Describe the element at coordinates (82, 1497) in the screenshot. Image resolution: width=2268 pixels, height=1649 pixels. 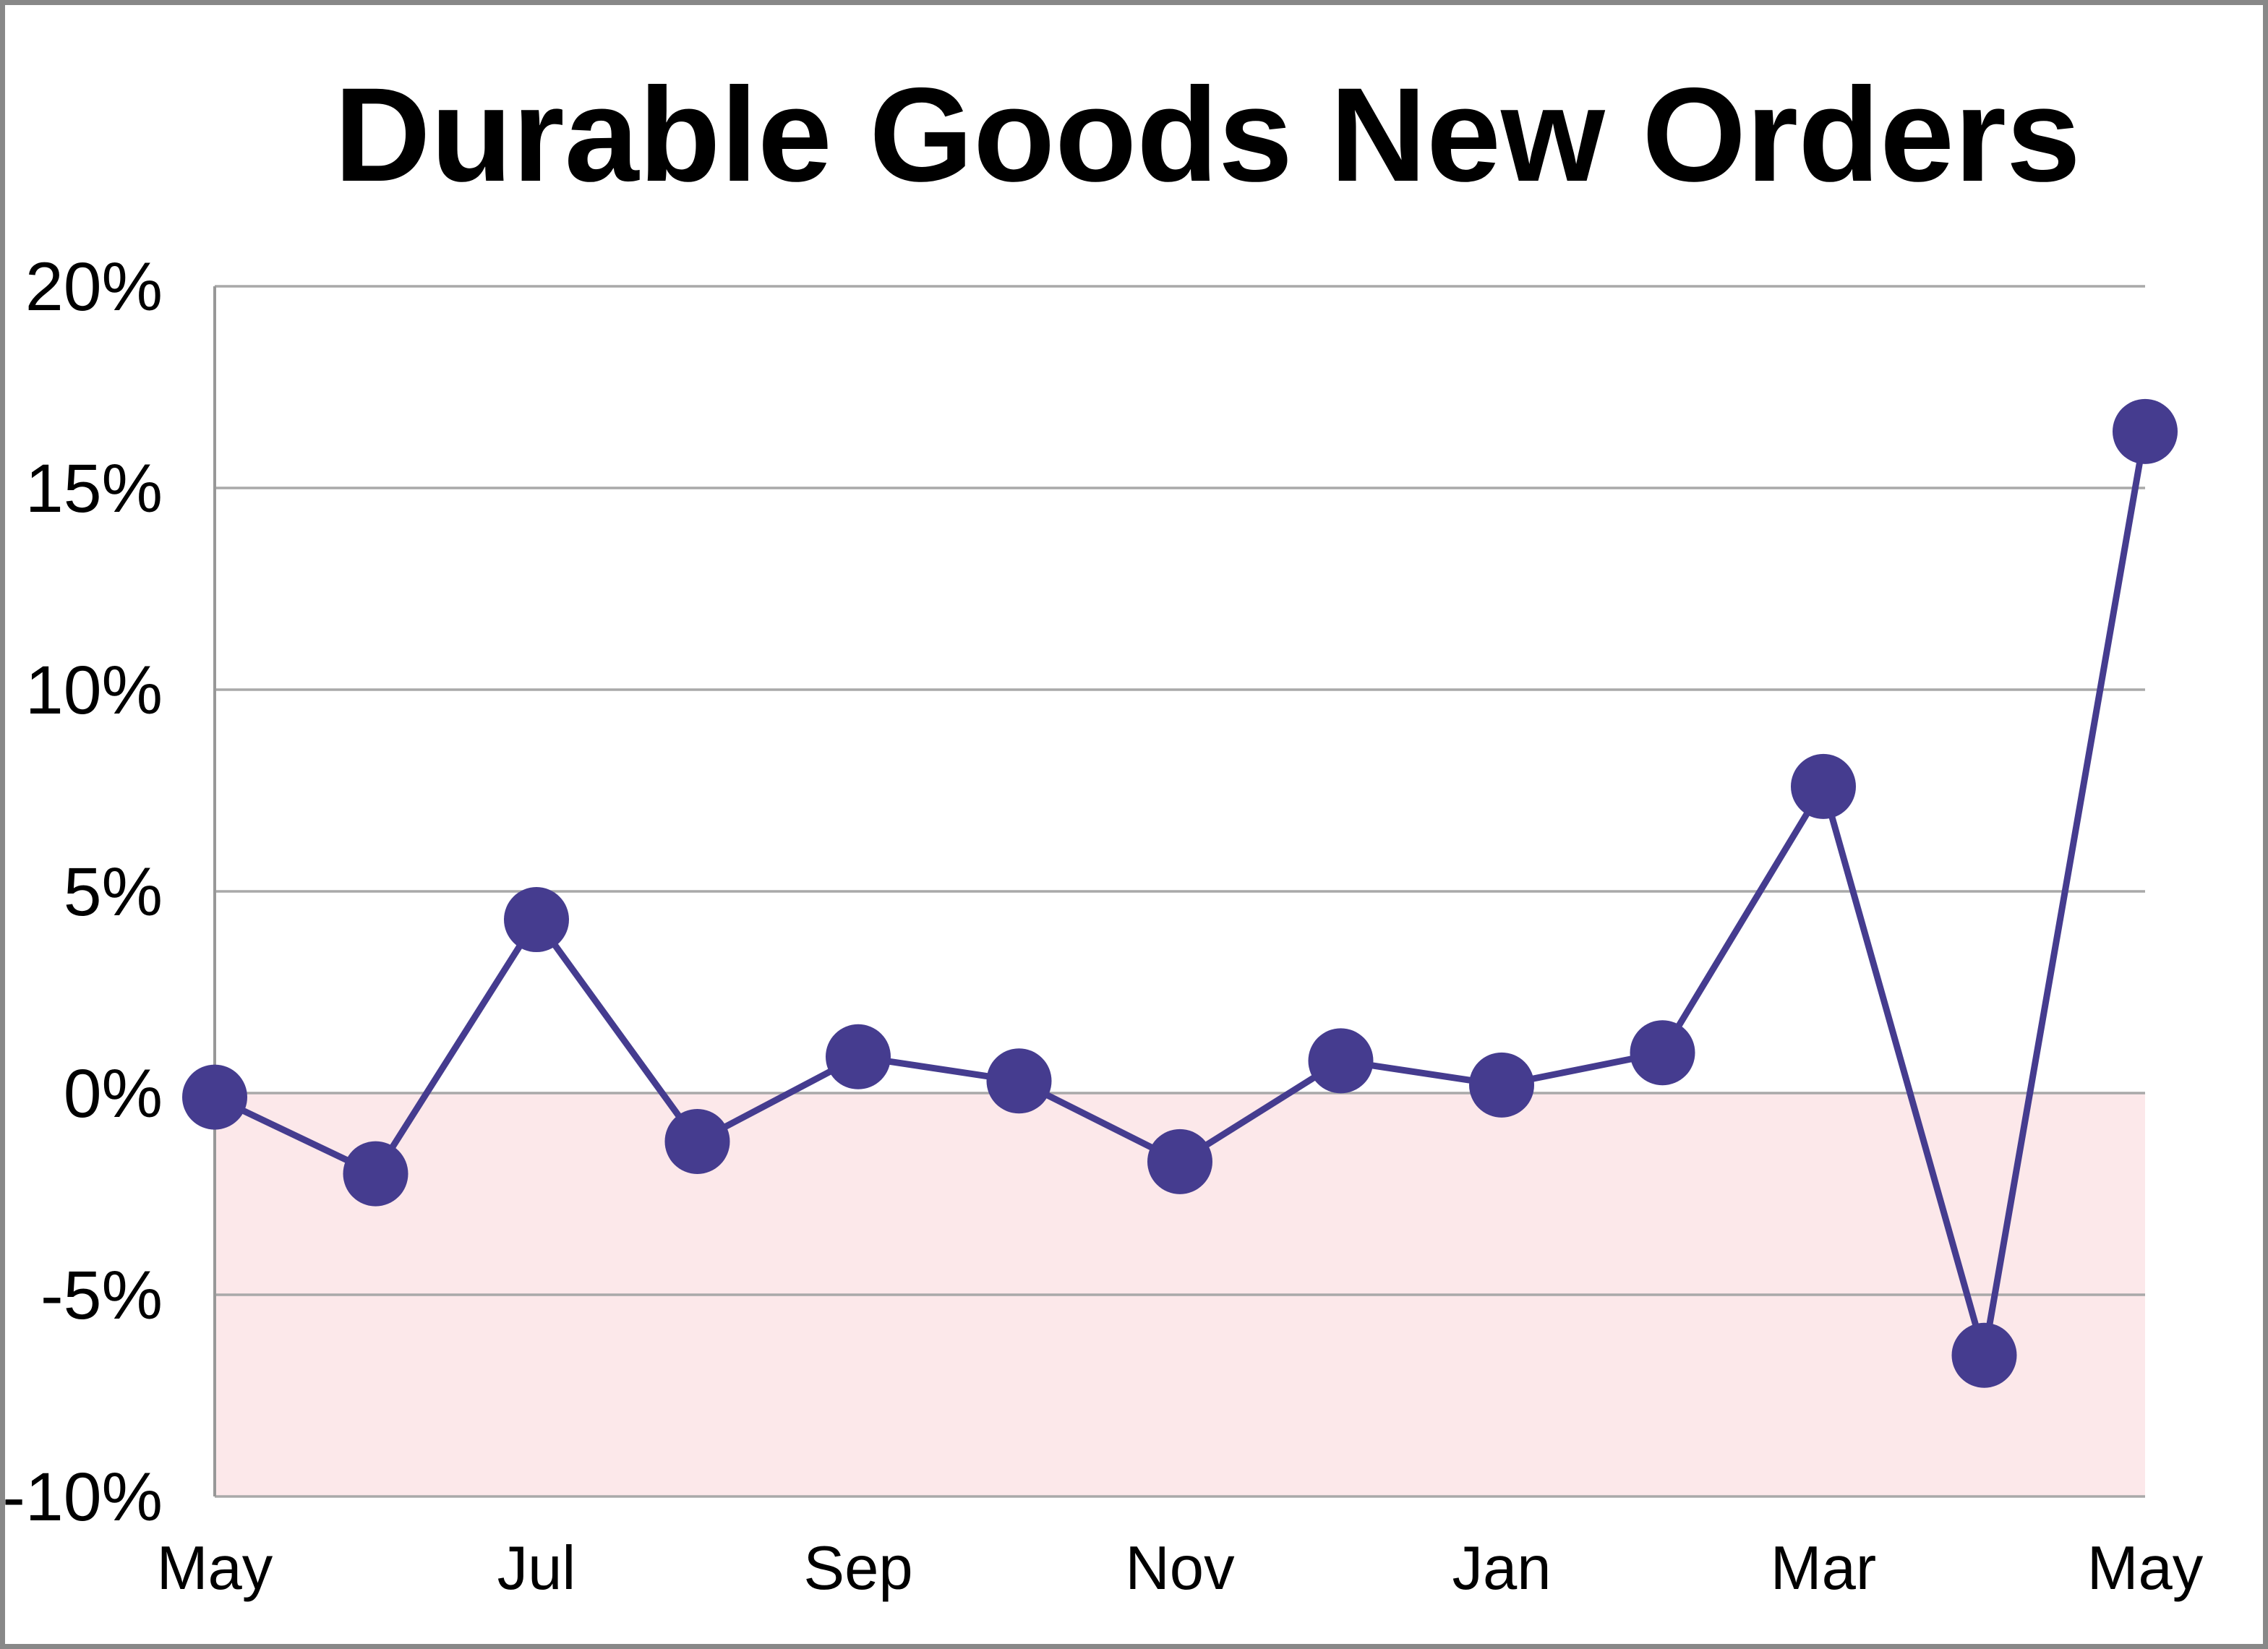
I see `y-tick-label: -10%` at that location.